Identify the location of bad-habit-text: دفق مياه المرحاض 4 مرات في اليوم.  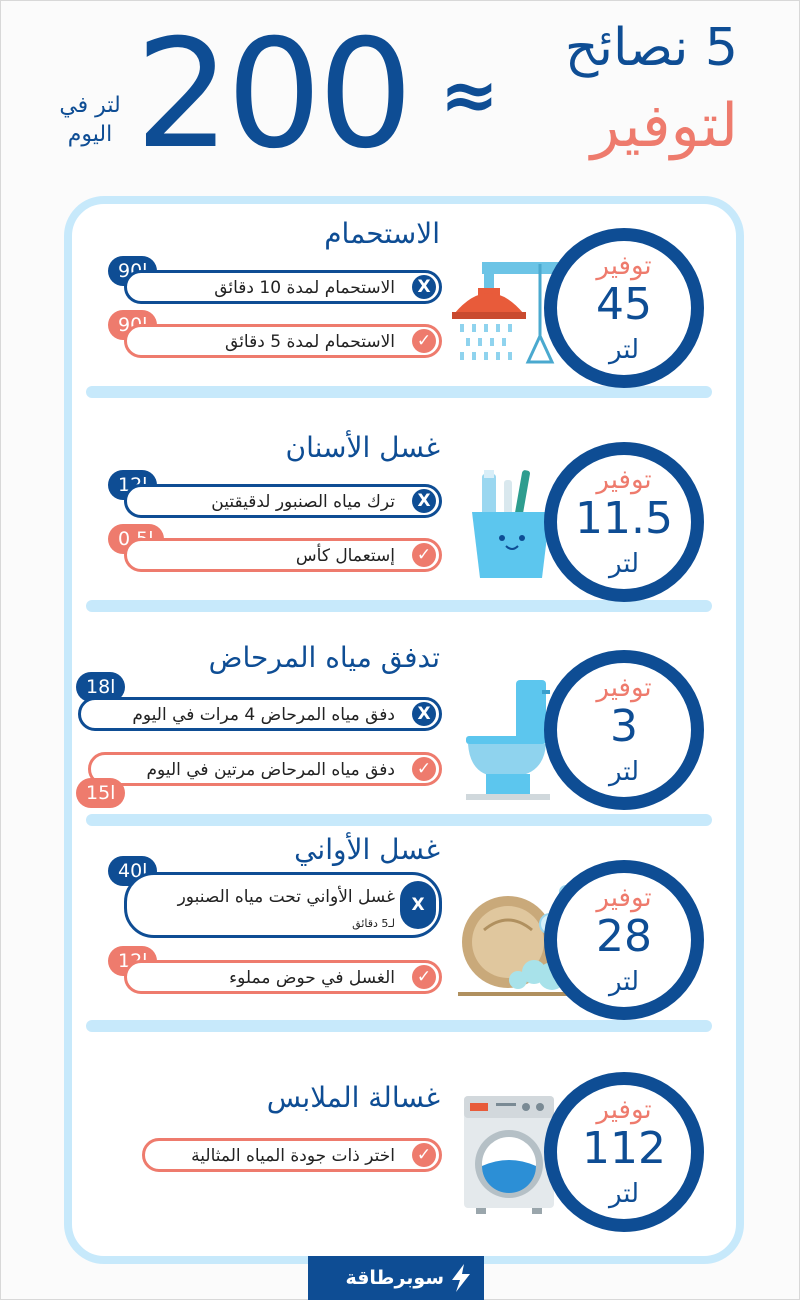
(263, 715).